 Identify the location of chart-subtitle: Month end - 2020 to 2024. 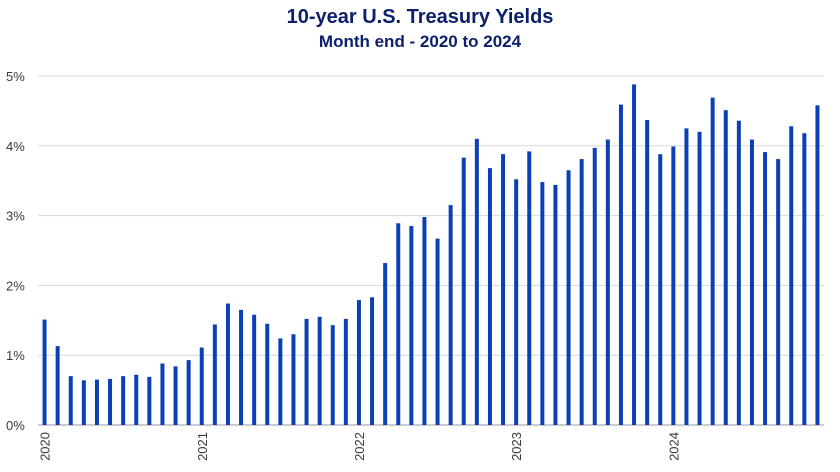
(420, 41).